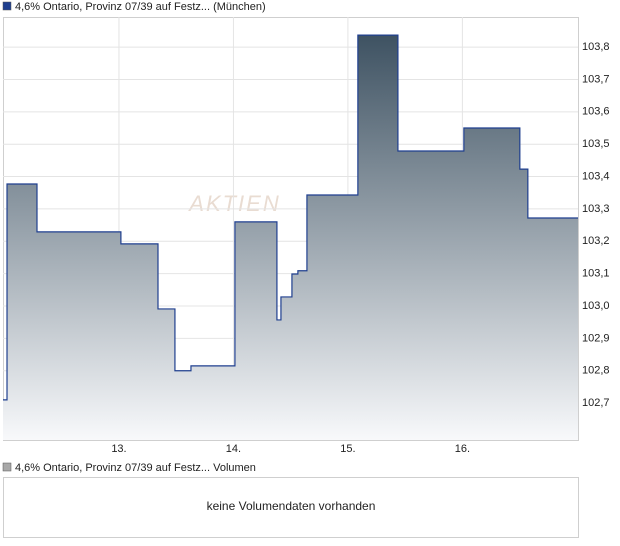 The height and width of the screenshot is (546, 620). What do you see at coordinates (233, 203) in the screenshot?
I see `watermark: AKTIEN` at bounding box center [233, 203].